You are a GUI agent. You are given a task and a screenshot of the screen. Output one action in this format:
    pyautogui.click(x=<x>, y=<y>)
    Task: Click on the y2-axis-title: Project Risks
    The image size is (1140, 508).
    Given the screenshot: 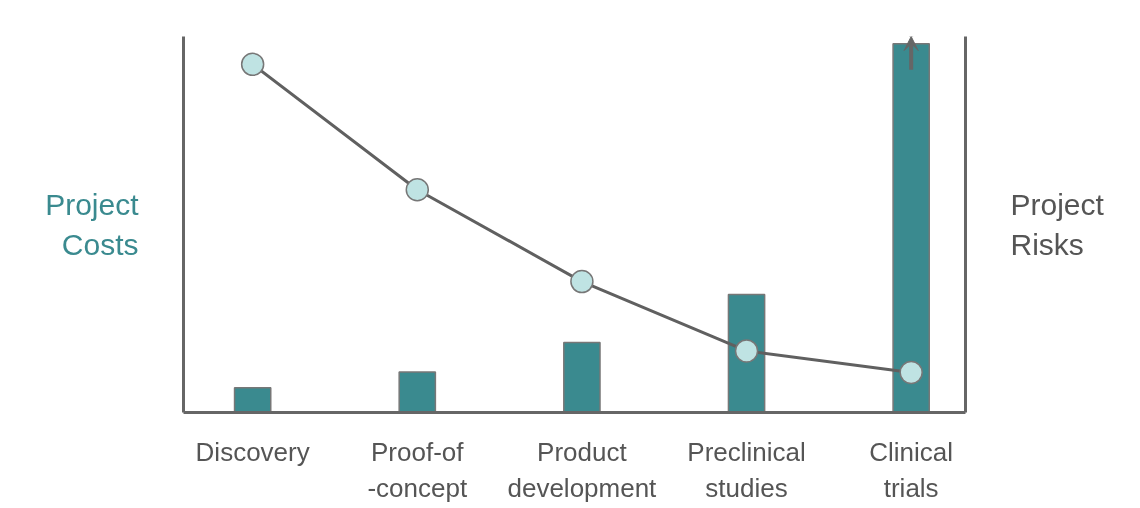 What is the action you would take?
    pyautogui.click(x=1057, y=224)
    